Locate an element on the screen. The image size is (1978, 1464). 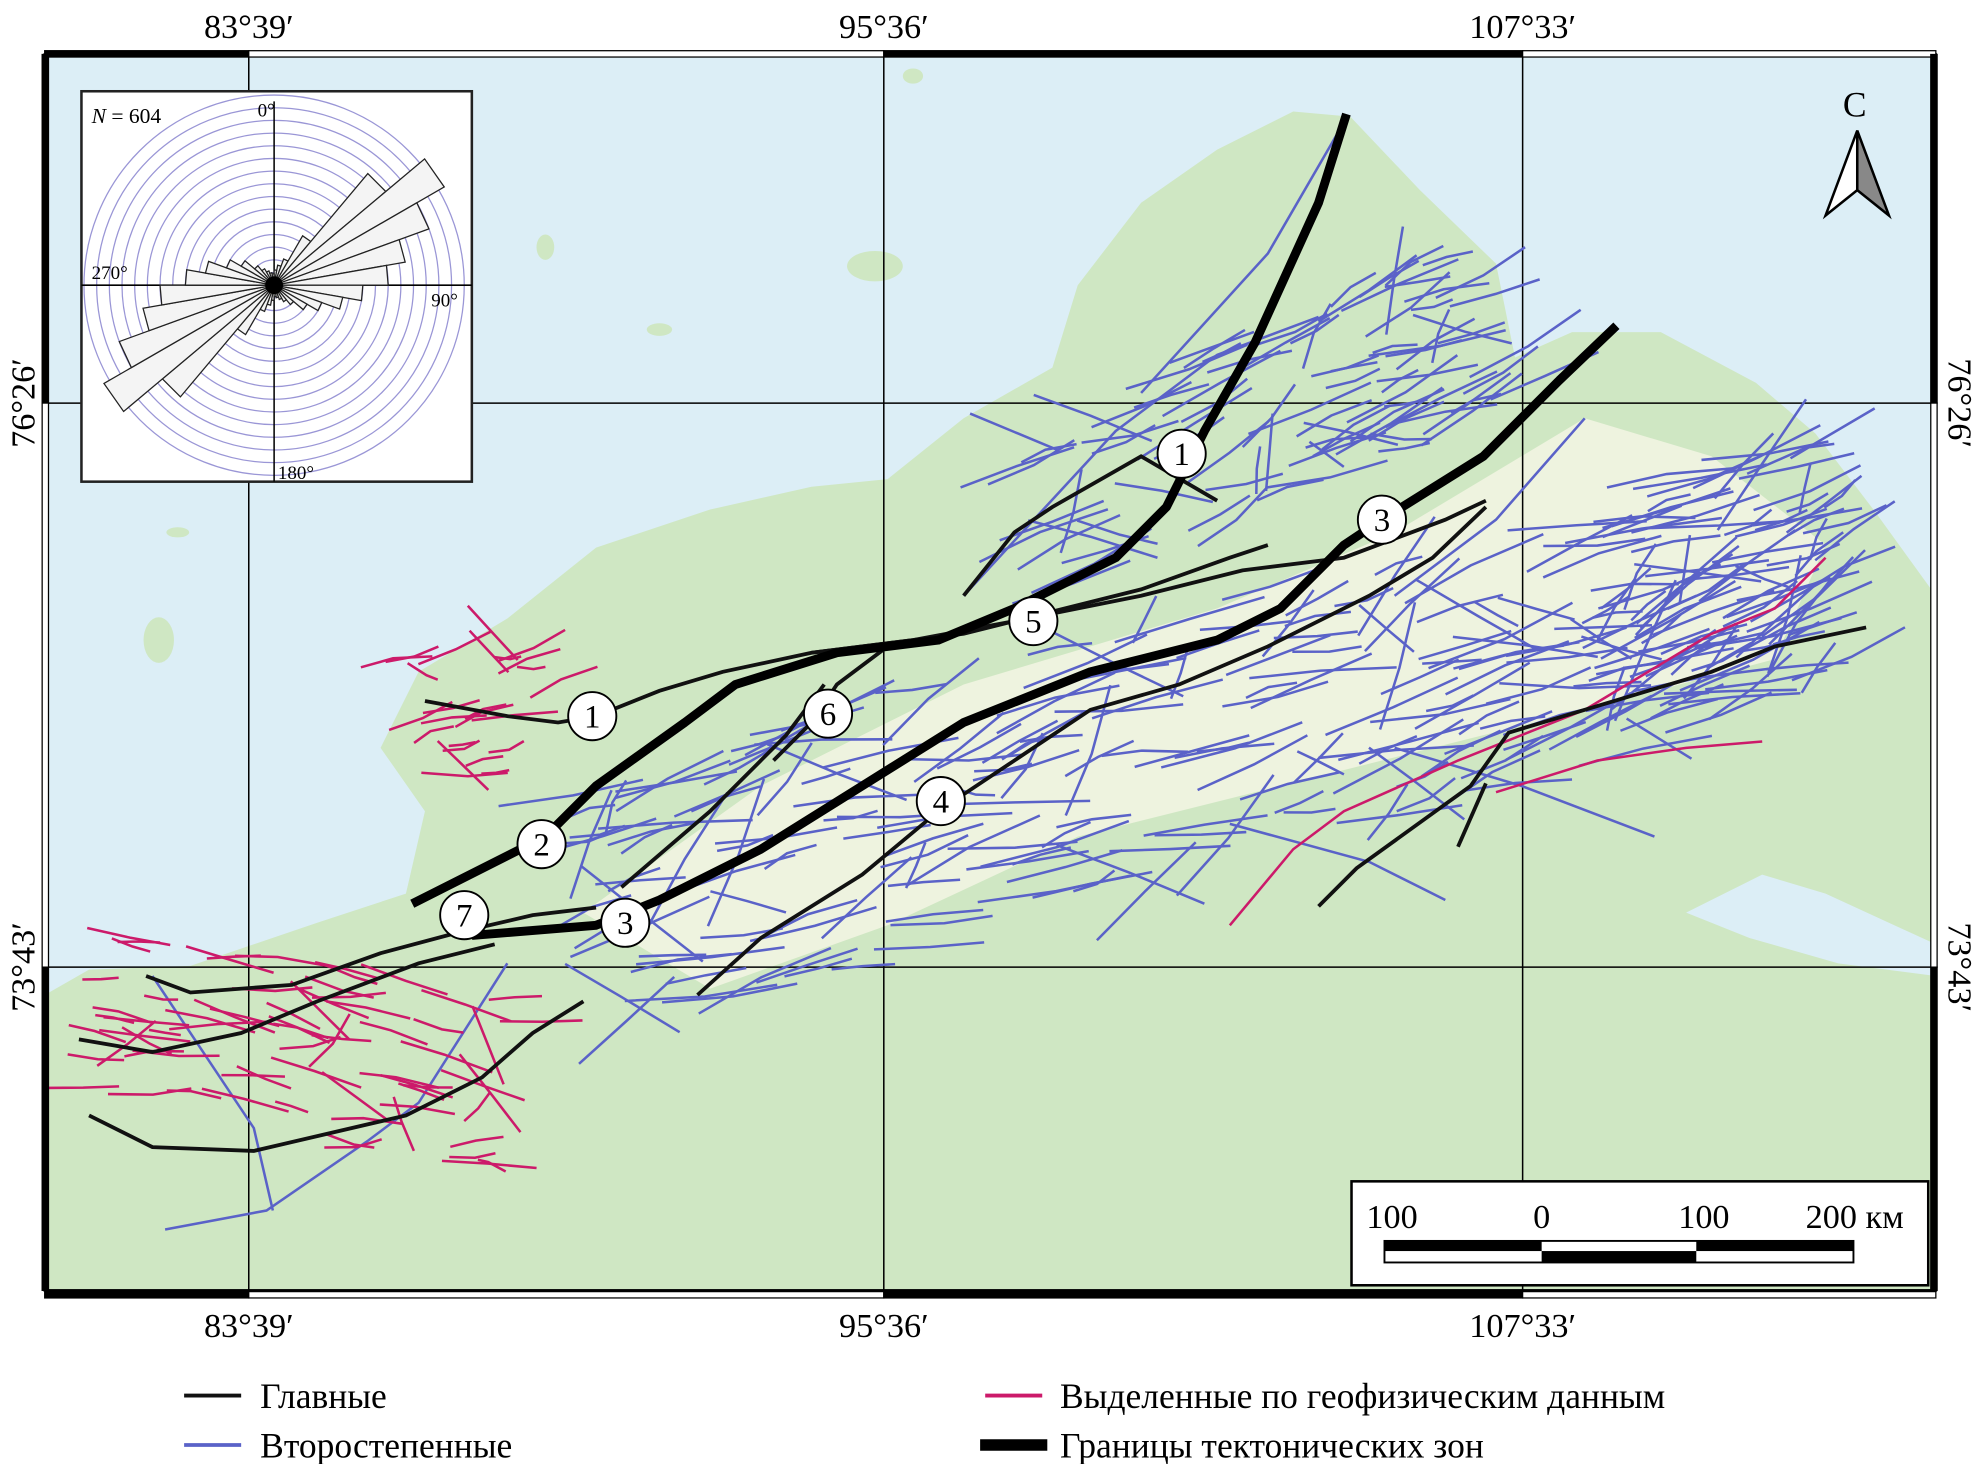
lon-label-bottom-1: 83°39′ is located at coordinates (249, 1326).